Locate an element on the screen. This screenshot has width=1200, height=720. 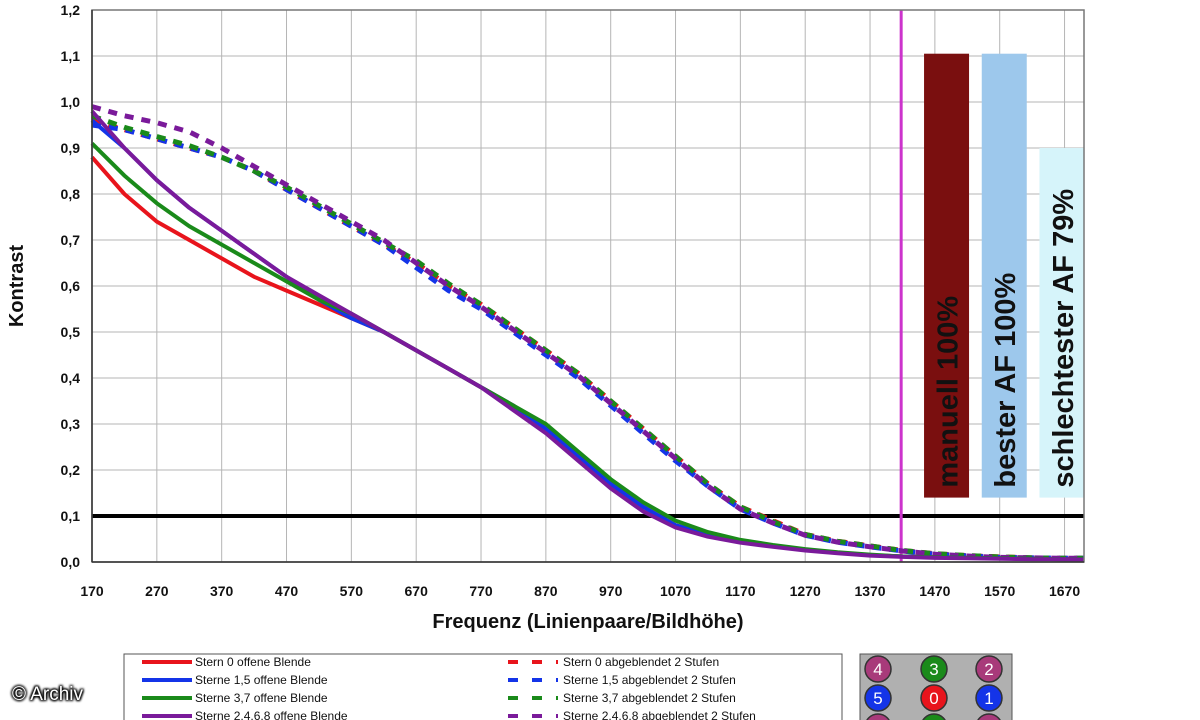
legend-label: Sterne 3,7 abgeblendet 2 Stufen is located at coordinates (649, 698).